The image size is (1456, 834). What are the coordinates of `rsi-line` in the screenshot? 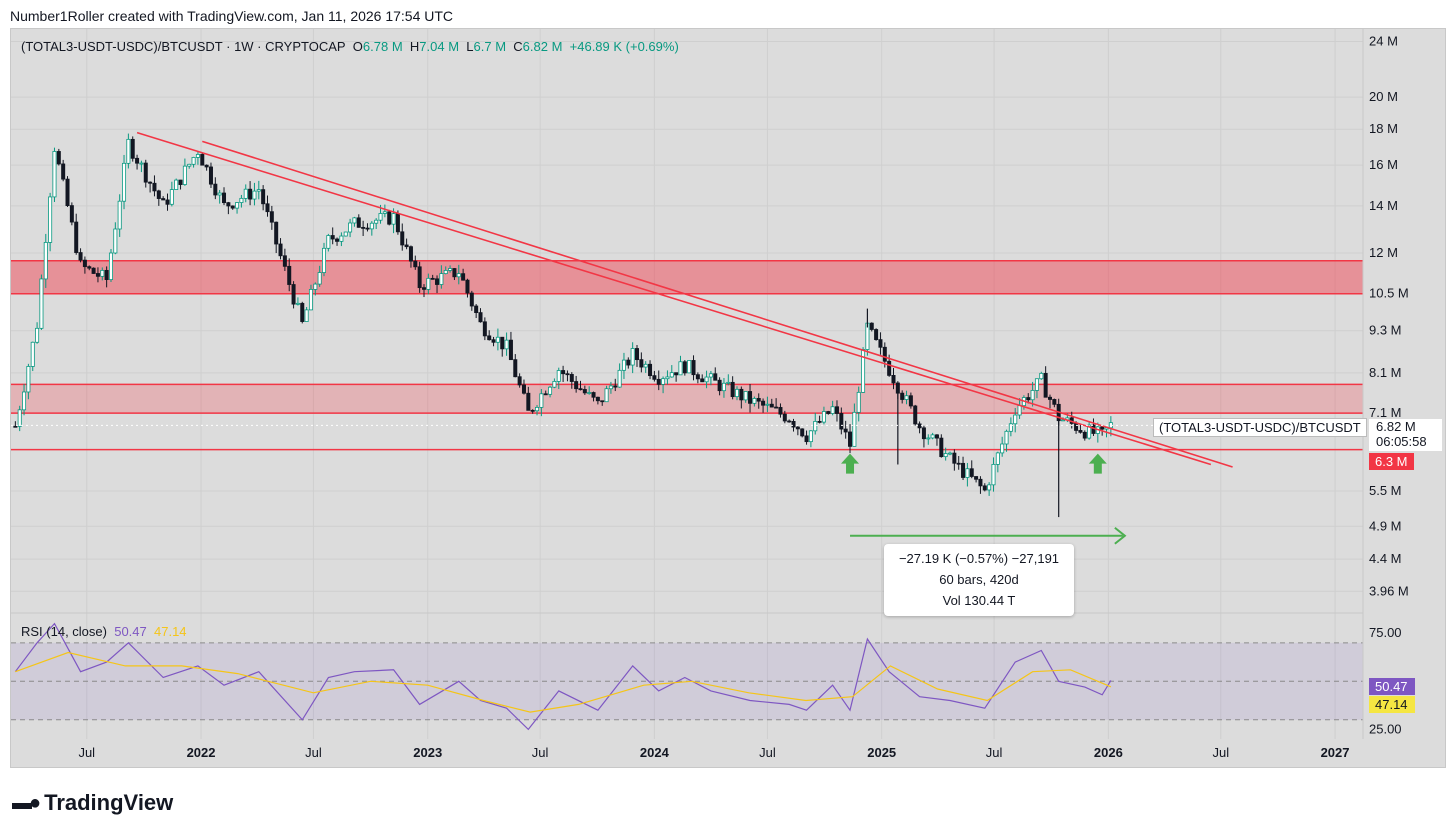 It's located at (563, 676).